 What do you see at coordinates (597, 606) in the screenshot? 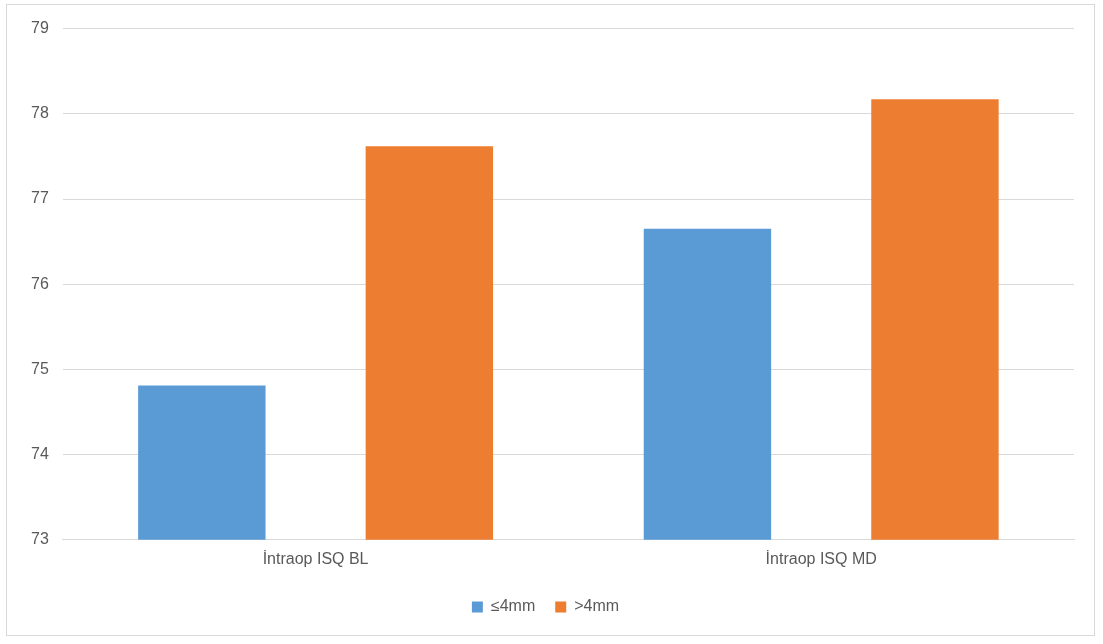
I see `legend-label: >4mm` at bounding box center [597, 606].